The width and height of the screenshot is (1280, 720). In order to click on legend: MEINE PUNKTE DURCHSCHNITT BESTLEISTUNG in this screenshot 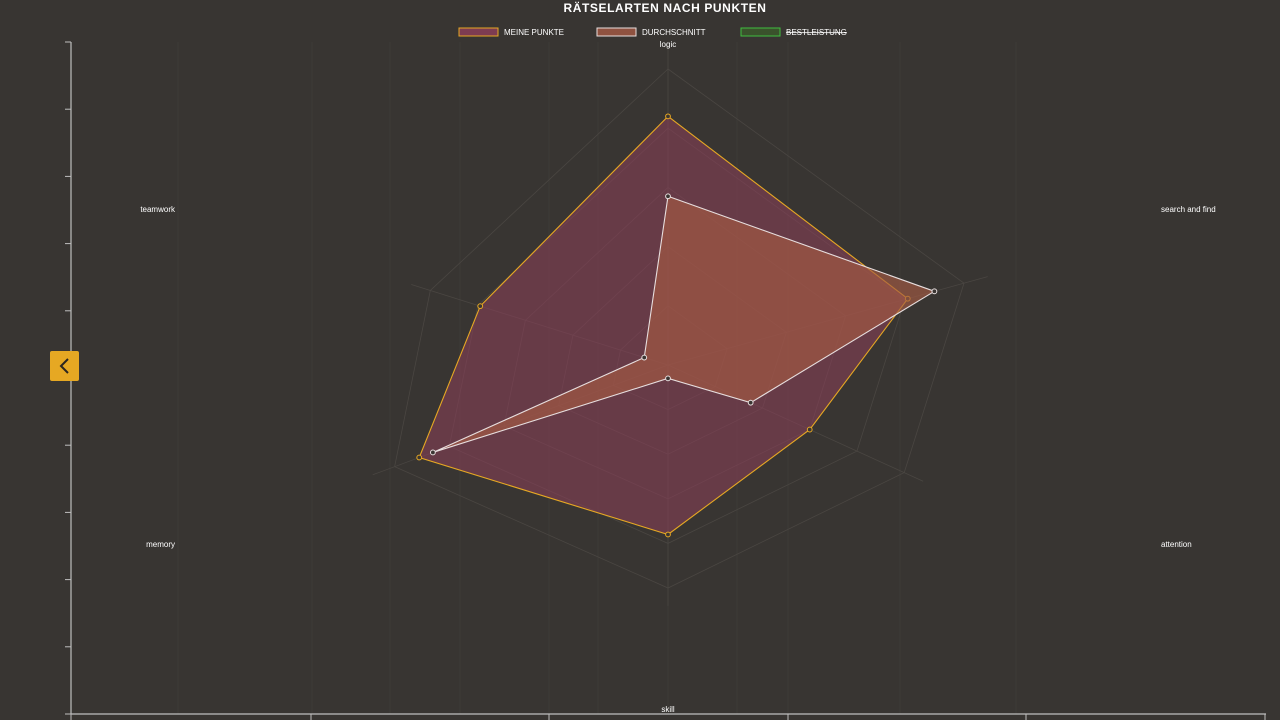, I will do `click(652, 32)`.